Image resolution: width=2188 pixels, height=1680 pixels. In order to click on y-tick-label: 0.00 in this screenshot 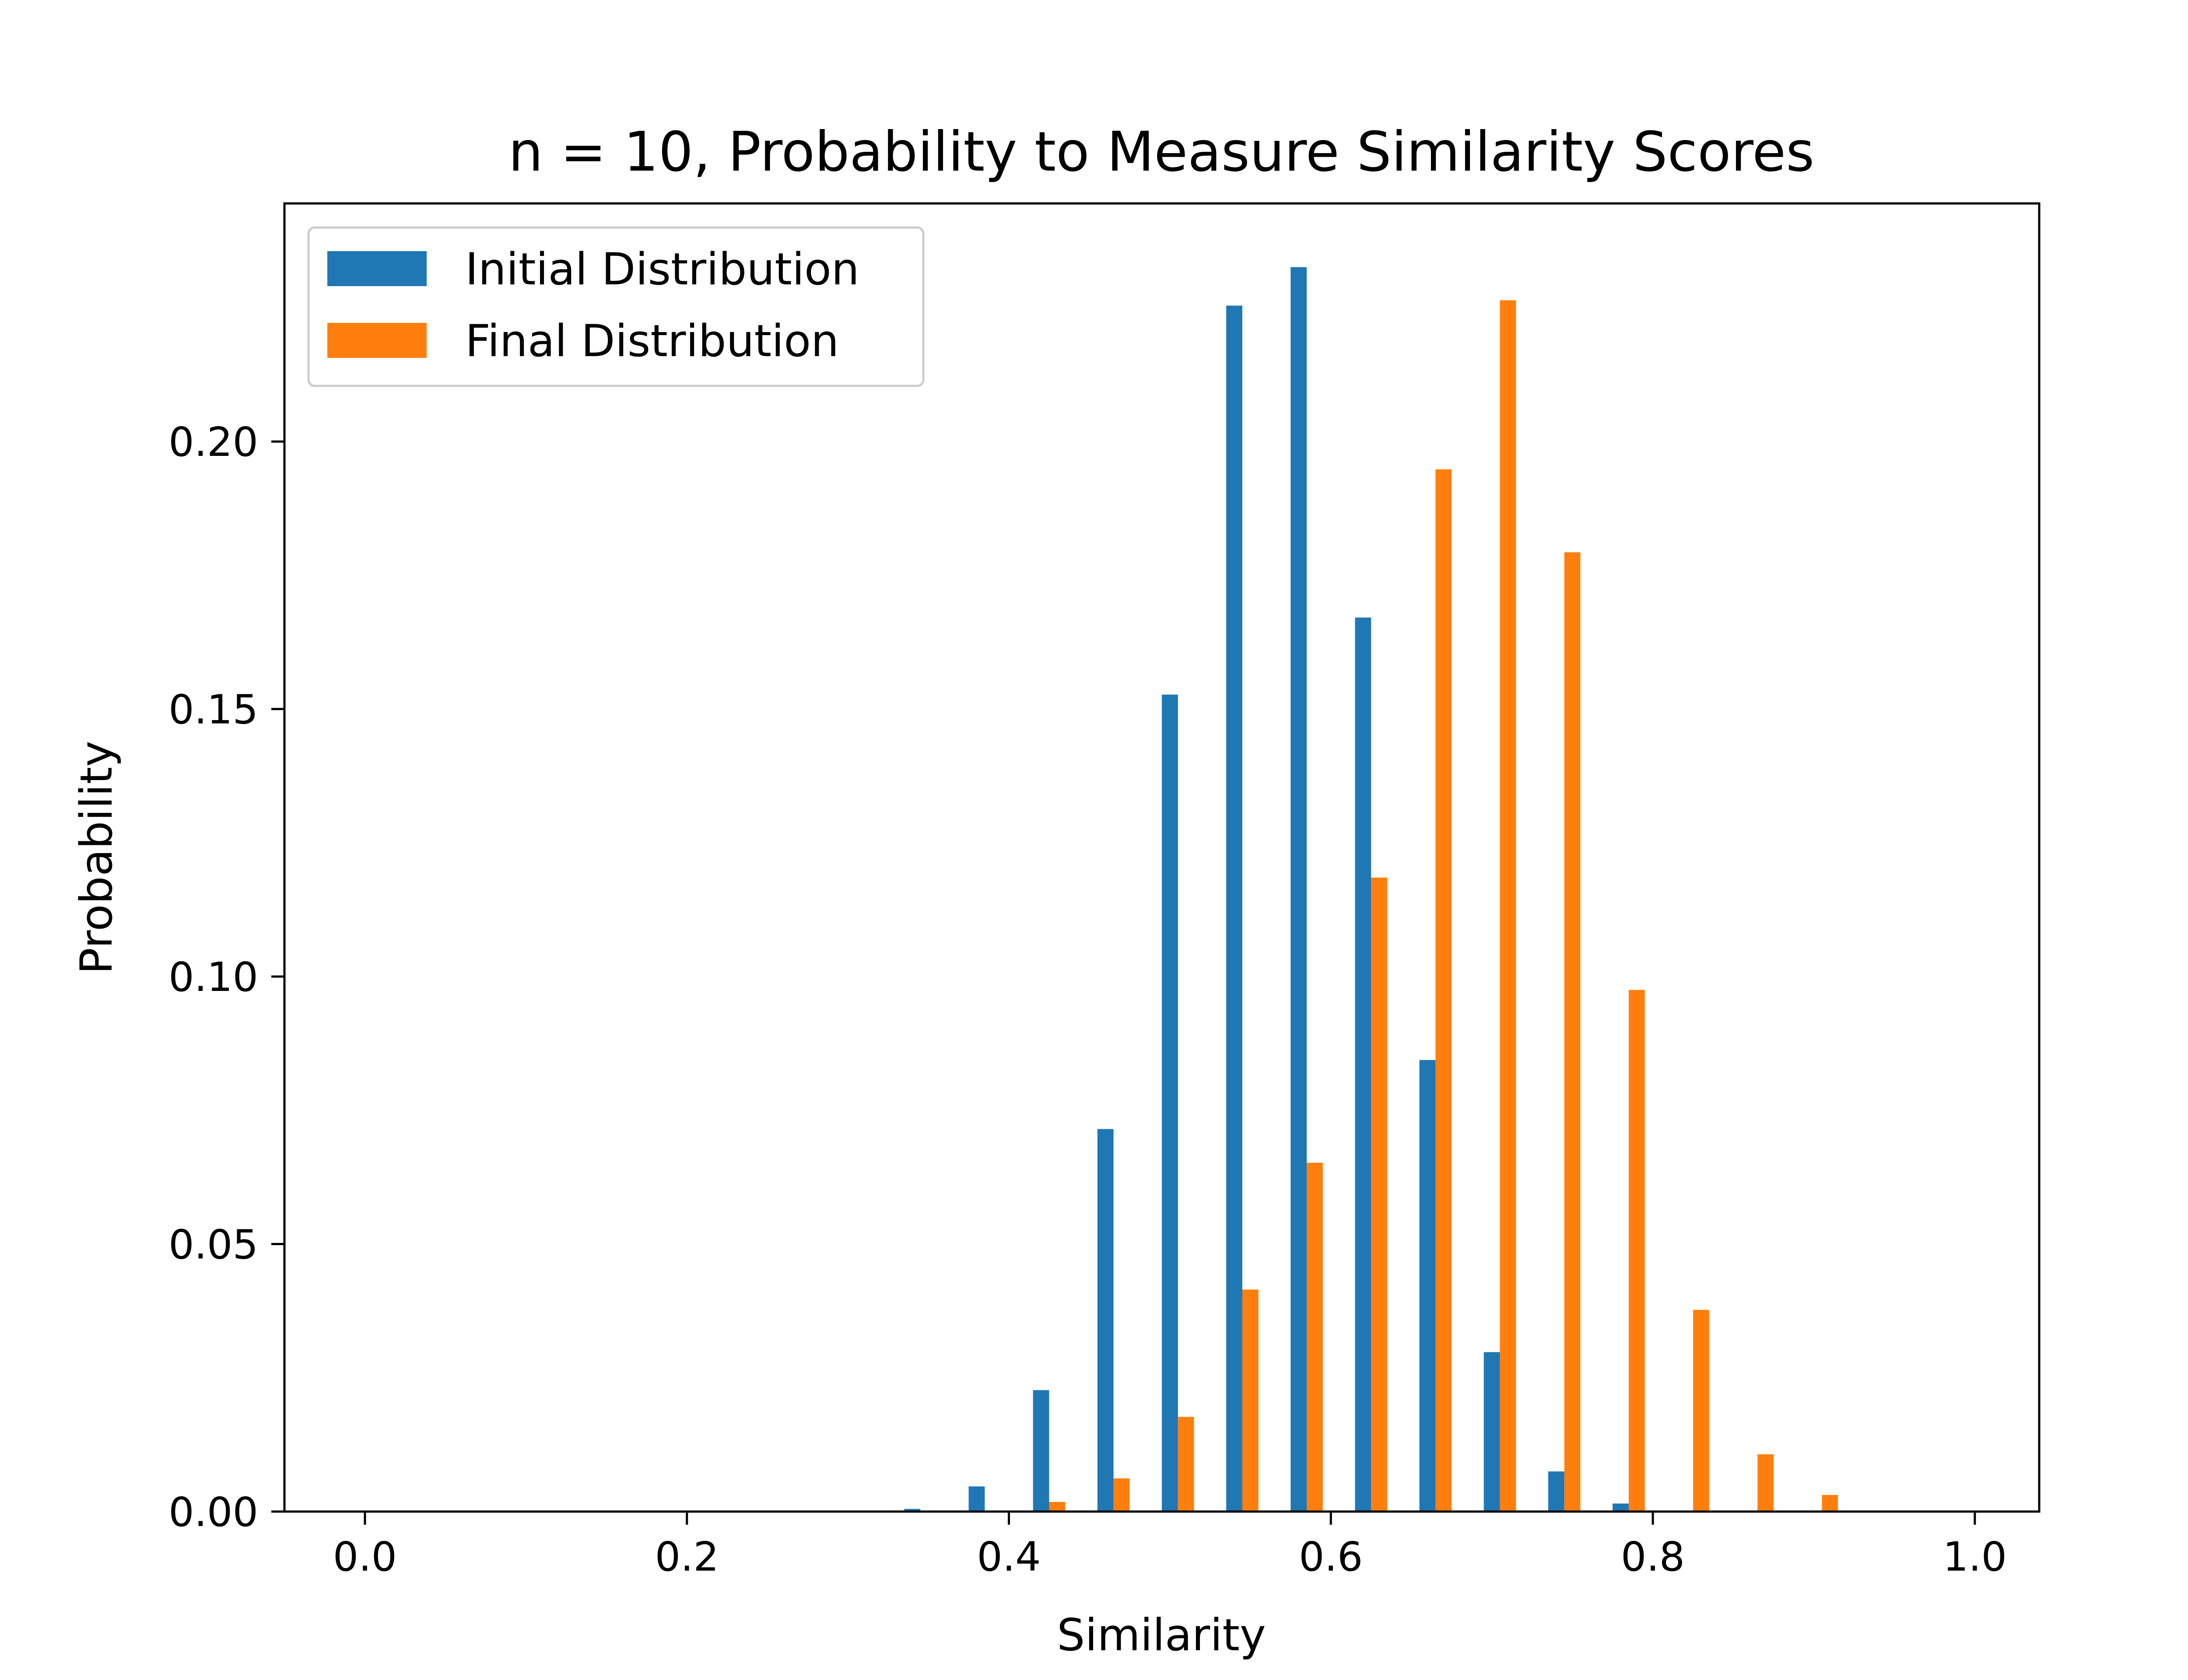, I will do `click(213, 1512)`.